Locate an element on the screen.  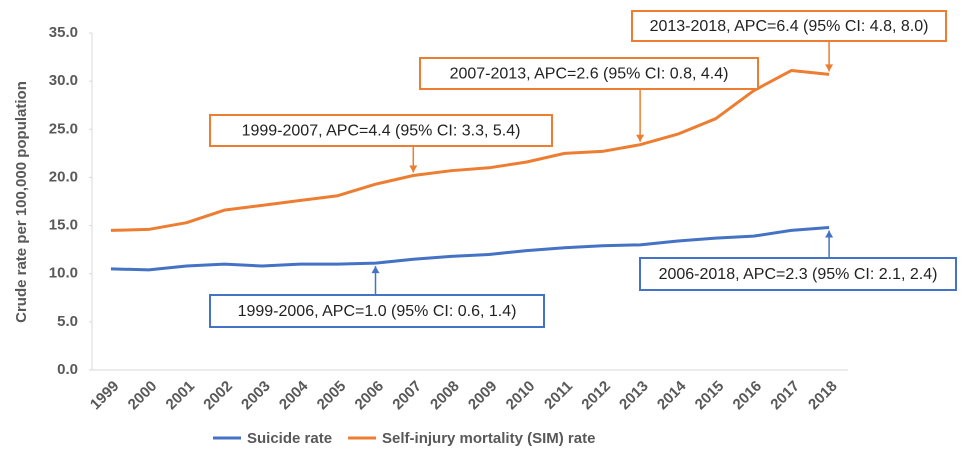
x-tick-label: 2013 is located at coordinates (634, 396).